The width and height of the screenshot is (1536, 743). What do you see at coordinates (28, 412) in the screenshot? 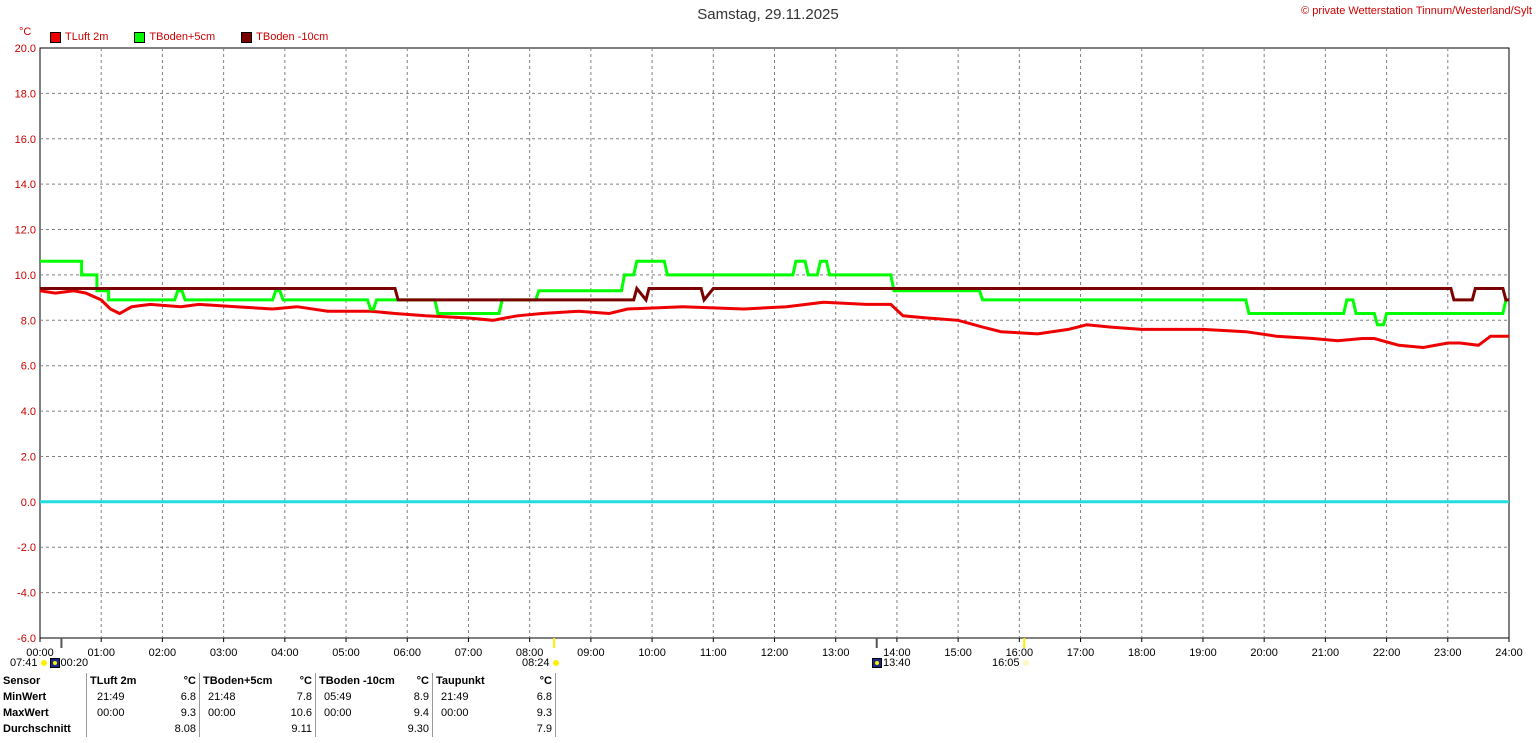
I see `y-tick-label: 4.0` at bounding box center [28, 412].